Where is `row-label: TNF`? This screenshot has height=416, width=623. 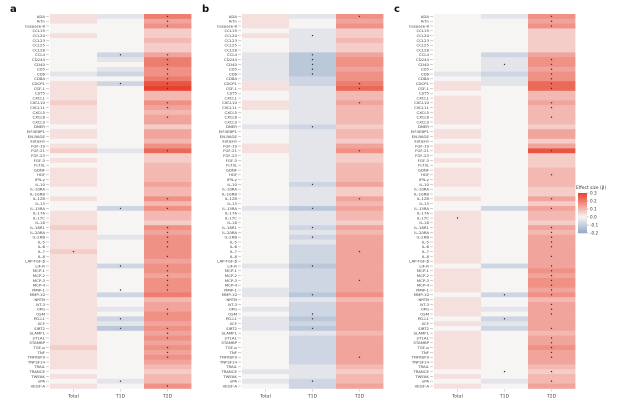 row-label: TNF is located at coordinates (424, 352).